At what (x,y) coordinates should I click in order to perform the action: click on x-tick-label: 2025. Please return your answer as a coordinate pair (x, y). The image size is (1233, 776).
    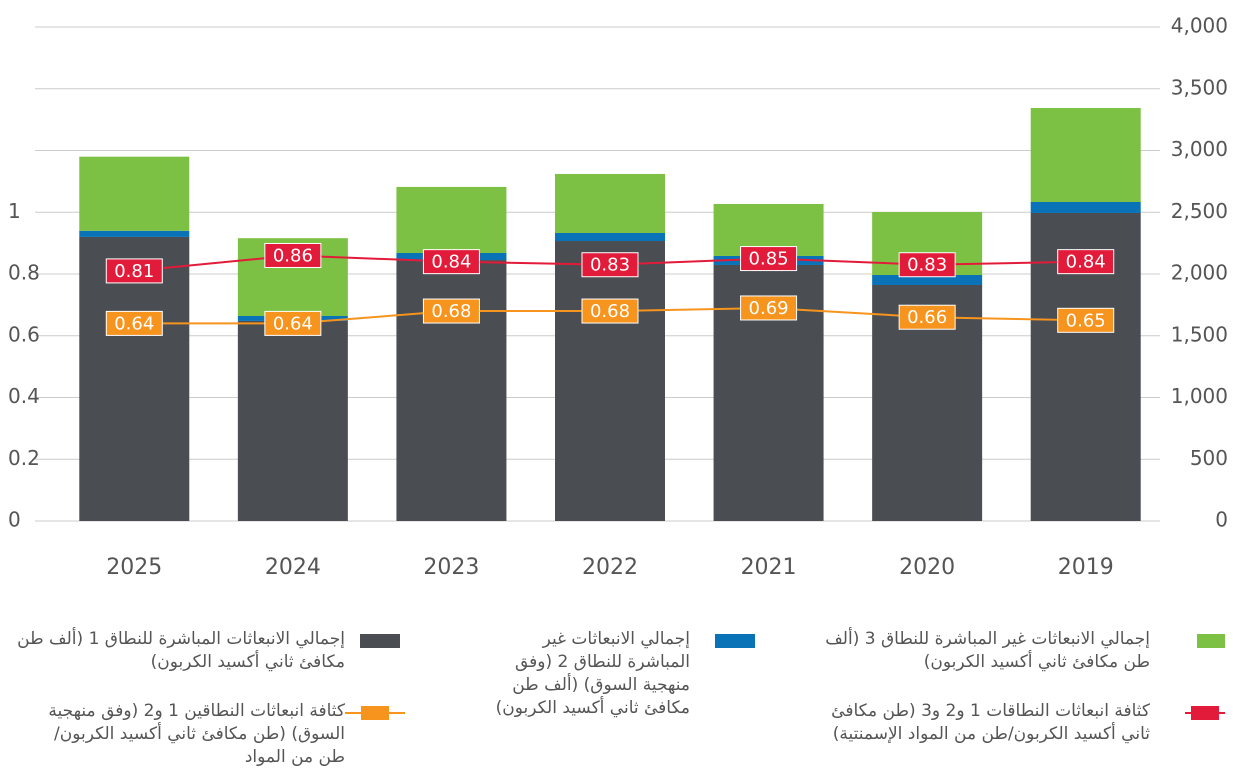
    Looking at the image, I should click on (134, 567).